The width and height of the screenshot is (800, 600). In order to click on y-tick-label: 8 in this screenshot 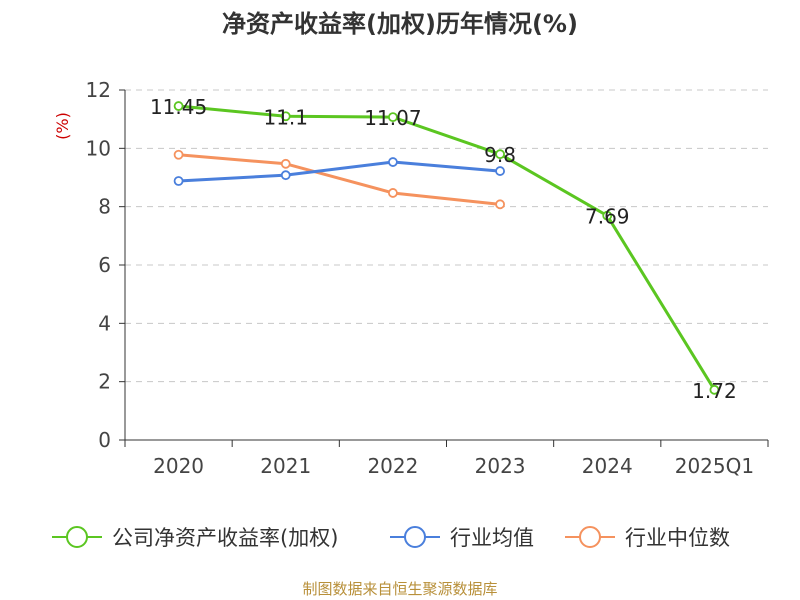, I will do `click(104, 207)`.